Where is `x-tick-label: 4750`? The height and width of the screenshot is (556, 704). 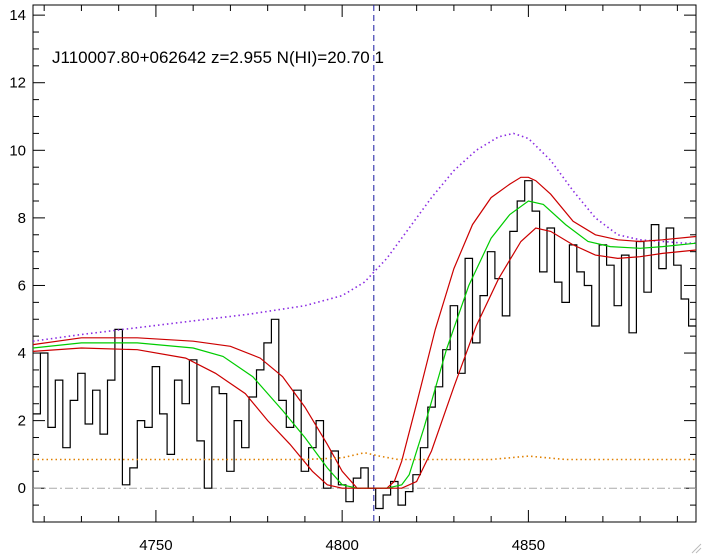
x-tick-label: 4750 is located at coordinates (155, 545).